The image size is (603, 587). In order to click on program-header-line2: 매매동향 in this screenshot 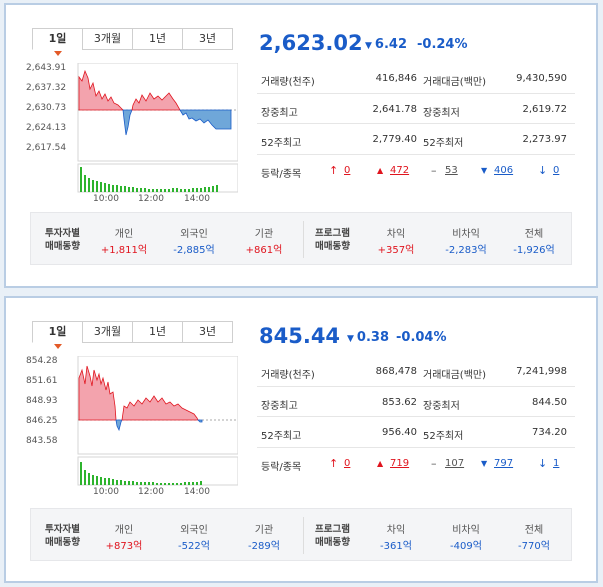, I will do `click(332, 246)`.